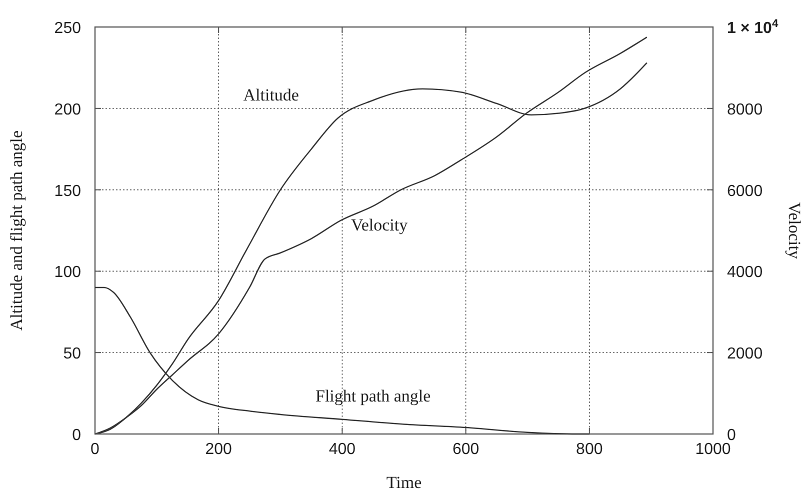 The image size is (811, 500). Describe the element at coordinates (589, 449) in the screenshot. I see `x-tick-label: 800` at that location.